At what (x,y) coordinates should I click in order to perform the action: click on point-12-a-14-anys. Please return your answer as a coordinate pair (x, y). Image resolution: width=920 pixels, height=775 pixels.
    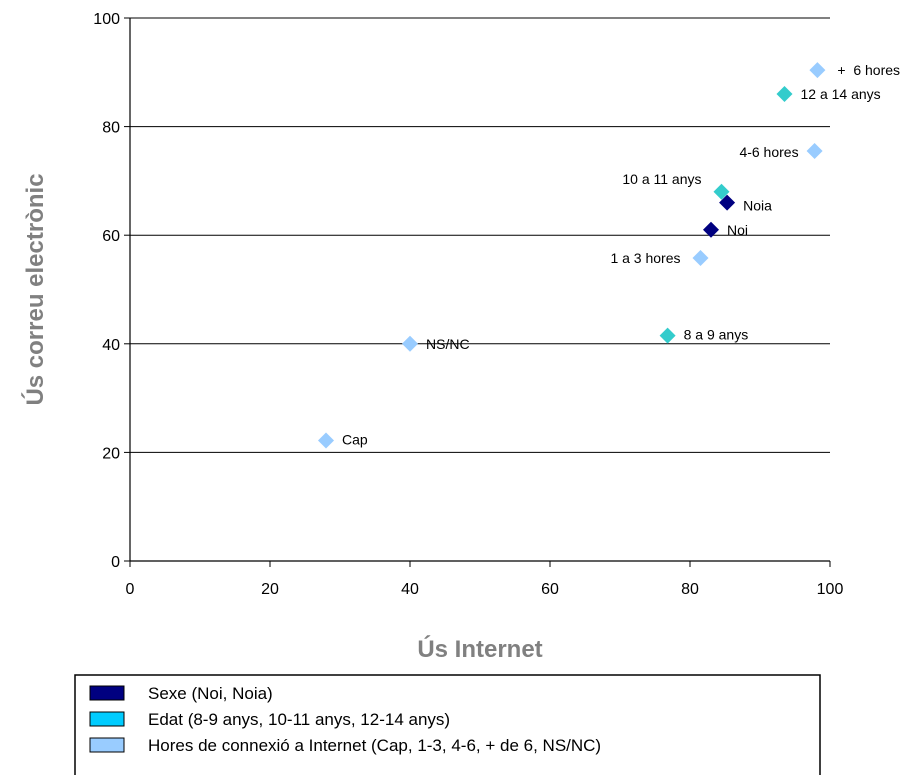
    Looking at the image, I should click on (784, 94).